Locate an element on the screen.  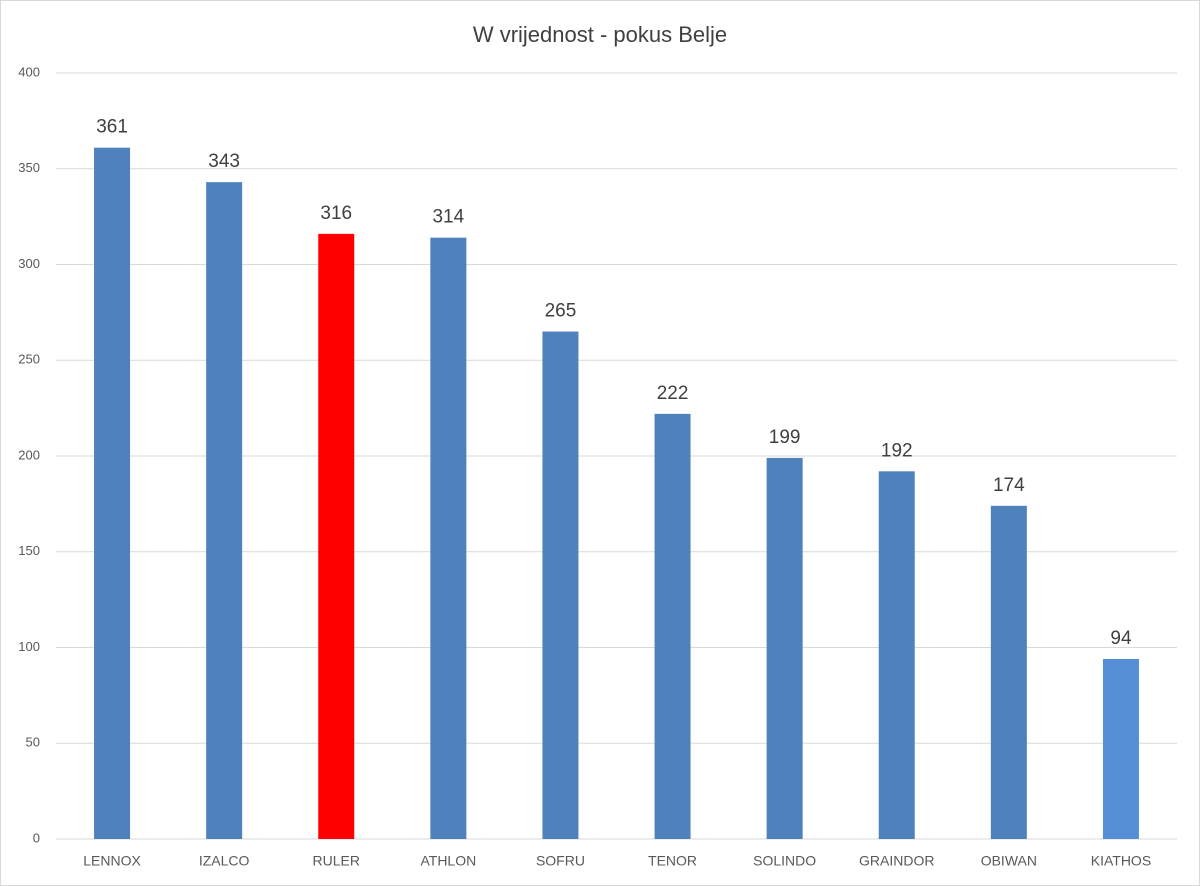
data-label: 265 is located at coordinates (561, 311).